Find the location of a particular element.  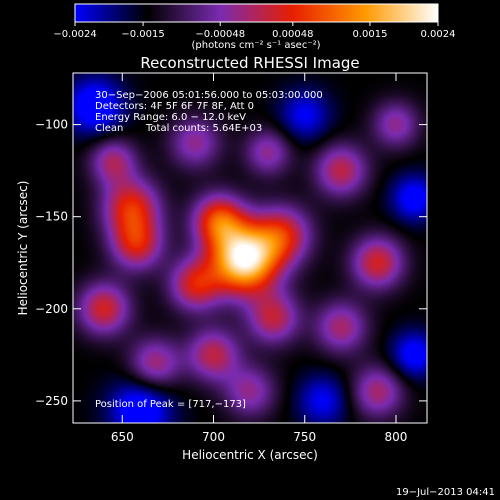

x-axis-label: Heliocentric X (arcsec) is located at coordinates (250, 455).